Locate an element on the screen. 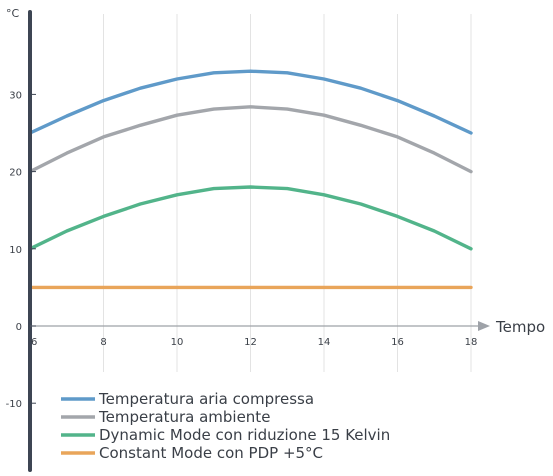  legend-label: Dynamic Mode con riduzione 15 Kelvin is located at coordinates (244, 435).